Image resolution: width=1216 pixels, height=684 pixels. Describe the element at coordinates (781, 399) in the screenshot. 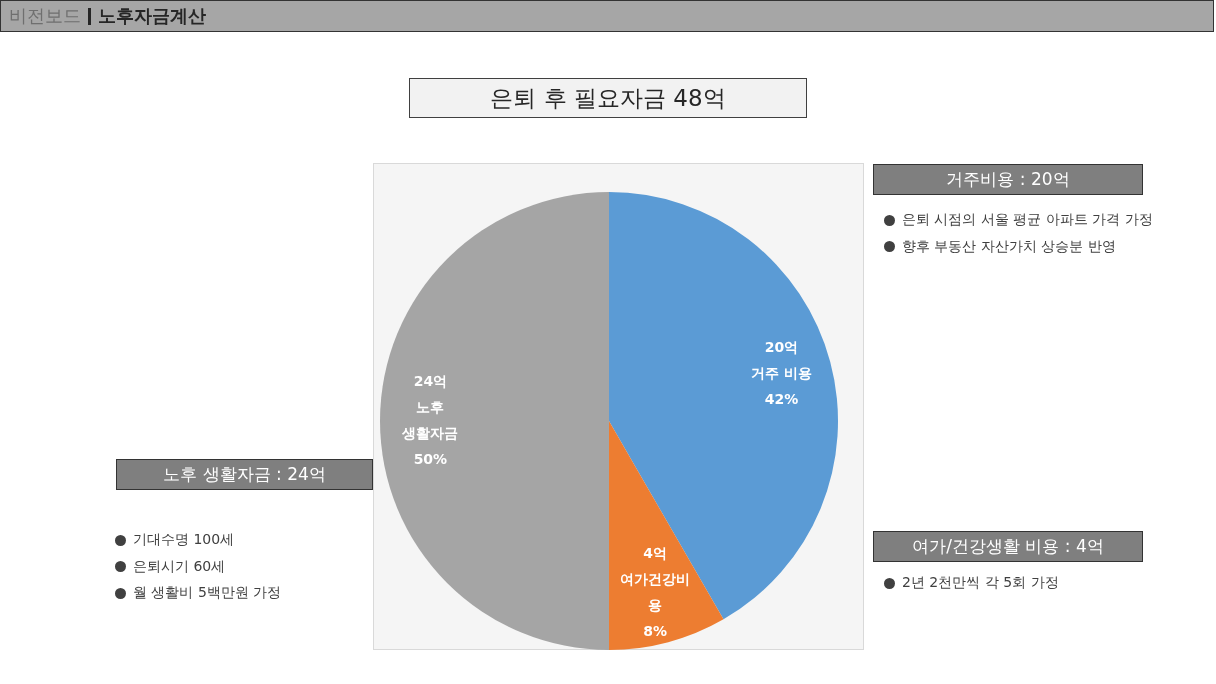

I see `text: 42%` at that location.